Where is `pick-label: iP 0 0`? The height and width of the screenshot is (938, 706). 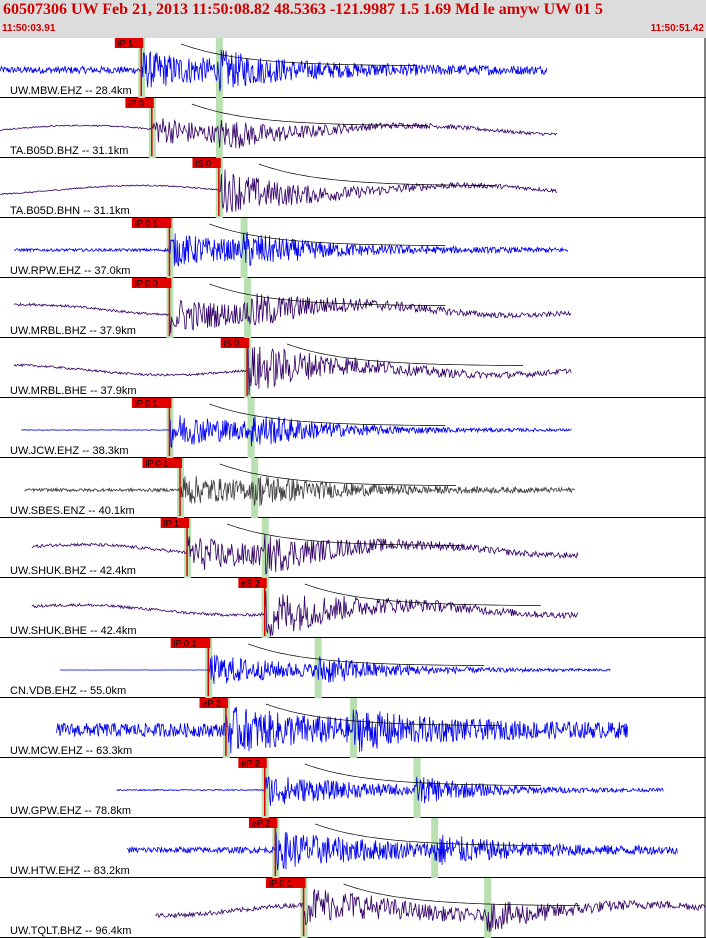 pick-label: iP 0 0 is located at coordinates (146, 284).